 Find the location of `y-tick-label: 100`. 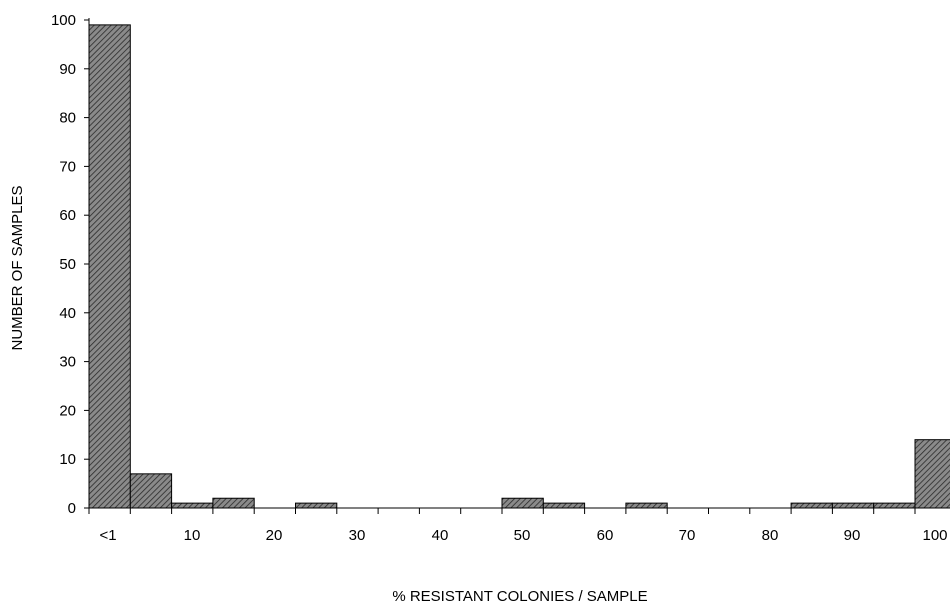

y-tick-label: 100 is located at coordinates (63, 20).